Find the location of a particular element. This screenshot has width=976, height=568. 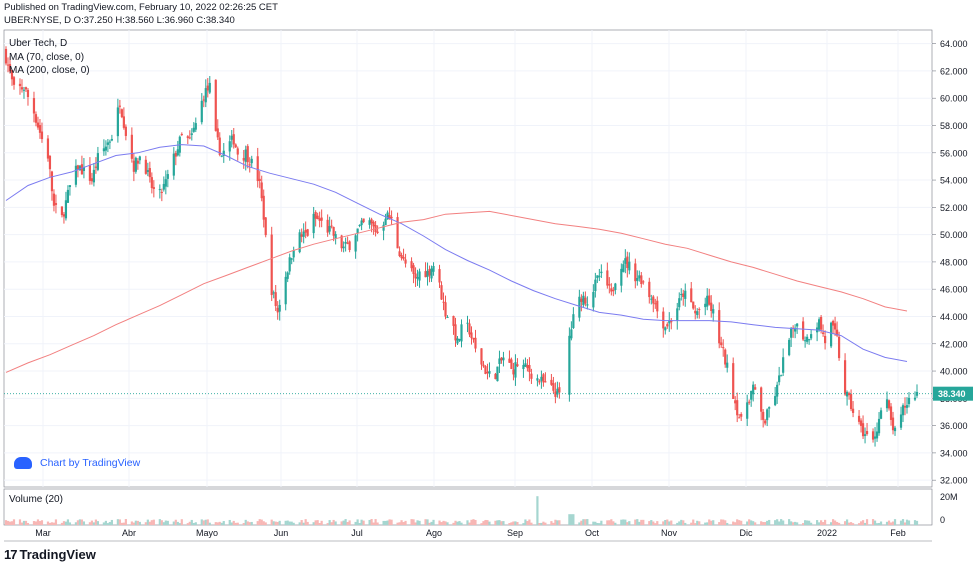

chart-watermark: Chart by TradingView is located at coordinates (77, 463).